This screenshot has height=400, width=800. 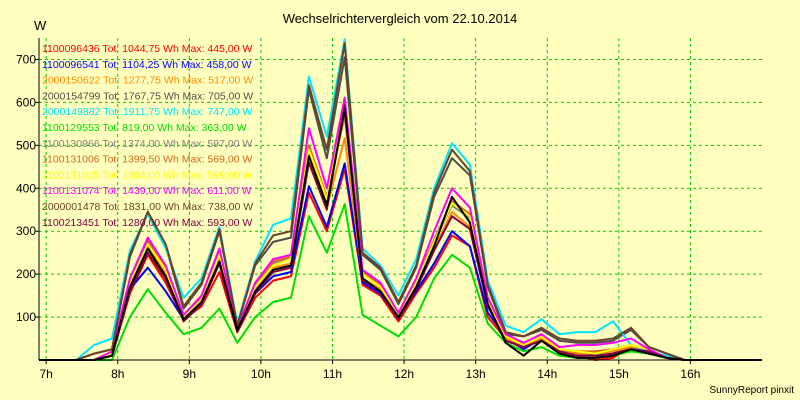 What do you see at coordinates (26, 59) in the screenshot?
I see `y-tick-label: 700` at bounding box center [26, 59].